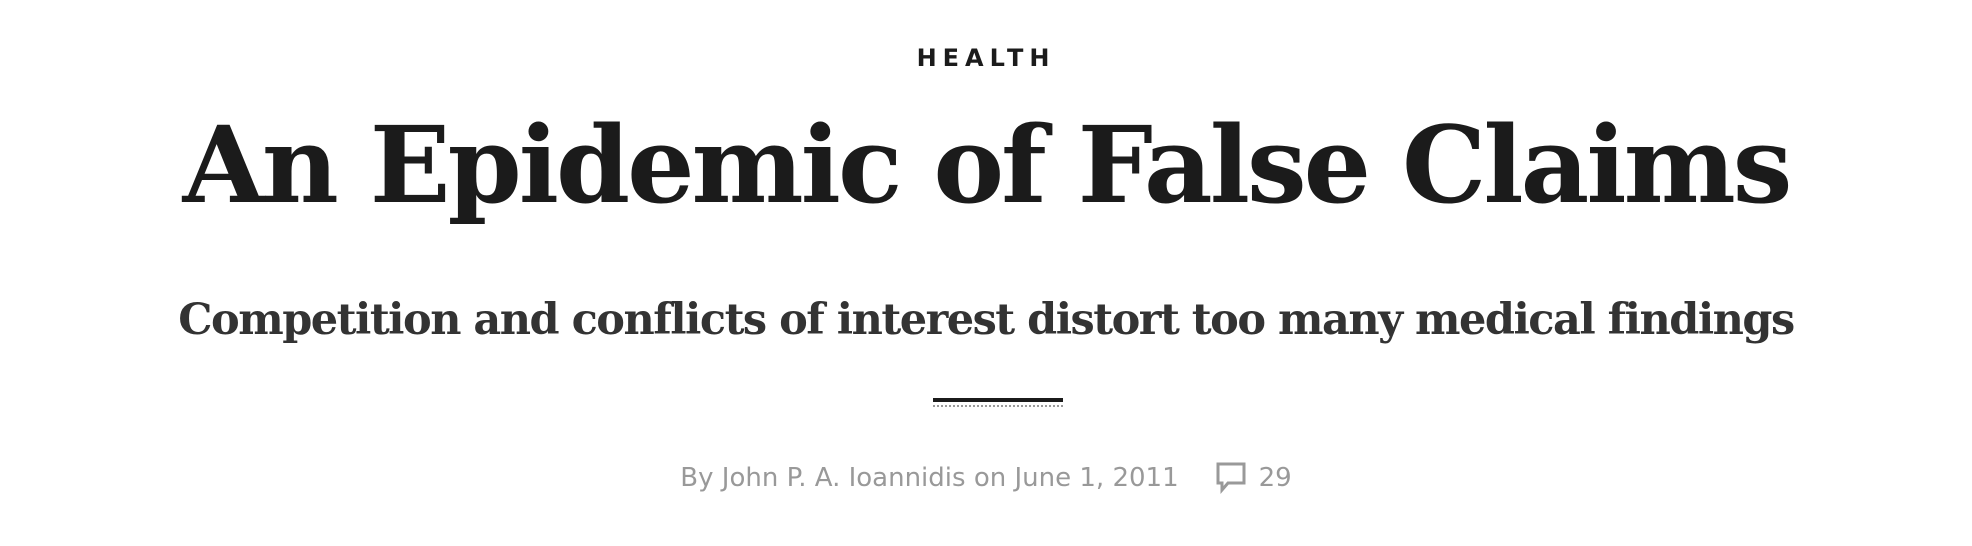  What do you see at coordinates (998, 406) in the screenshot?
I see `divider-dotted-rule` at bounding box center [998, 406].